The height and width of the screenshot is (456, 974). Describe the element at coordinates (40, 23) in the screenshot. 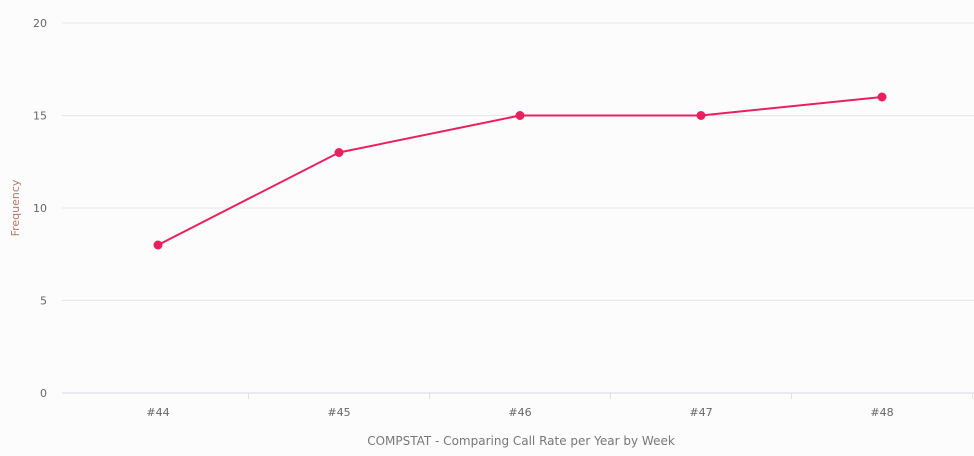

I see `y-tick-label: 20` at that location.